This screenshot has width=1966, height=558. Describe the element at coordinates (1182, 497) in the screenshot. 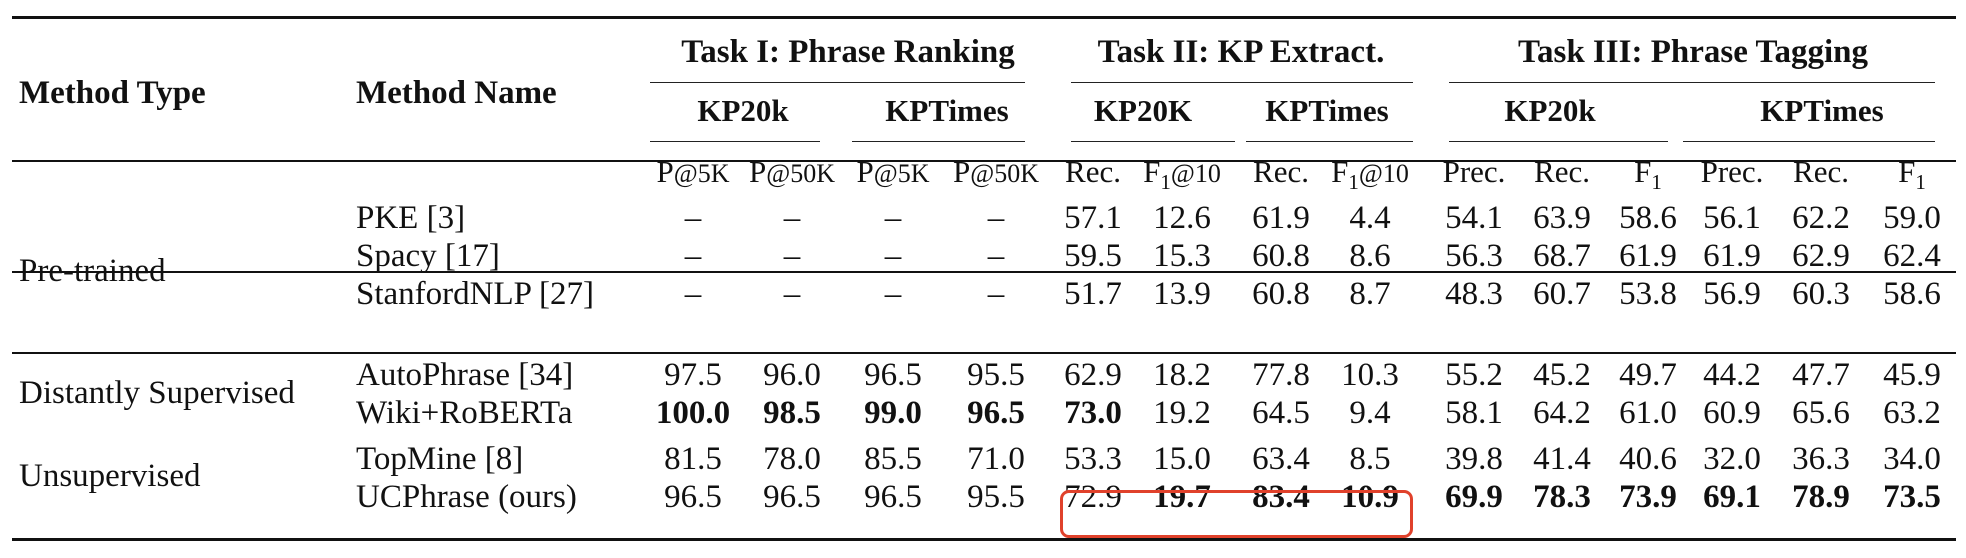

I see `table-cell: 19.7` at that location.